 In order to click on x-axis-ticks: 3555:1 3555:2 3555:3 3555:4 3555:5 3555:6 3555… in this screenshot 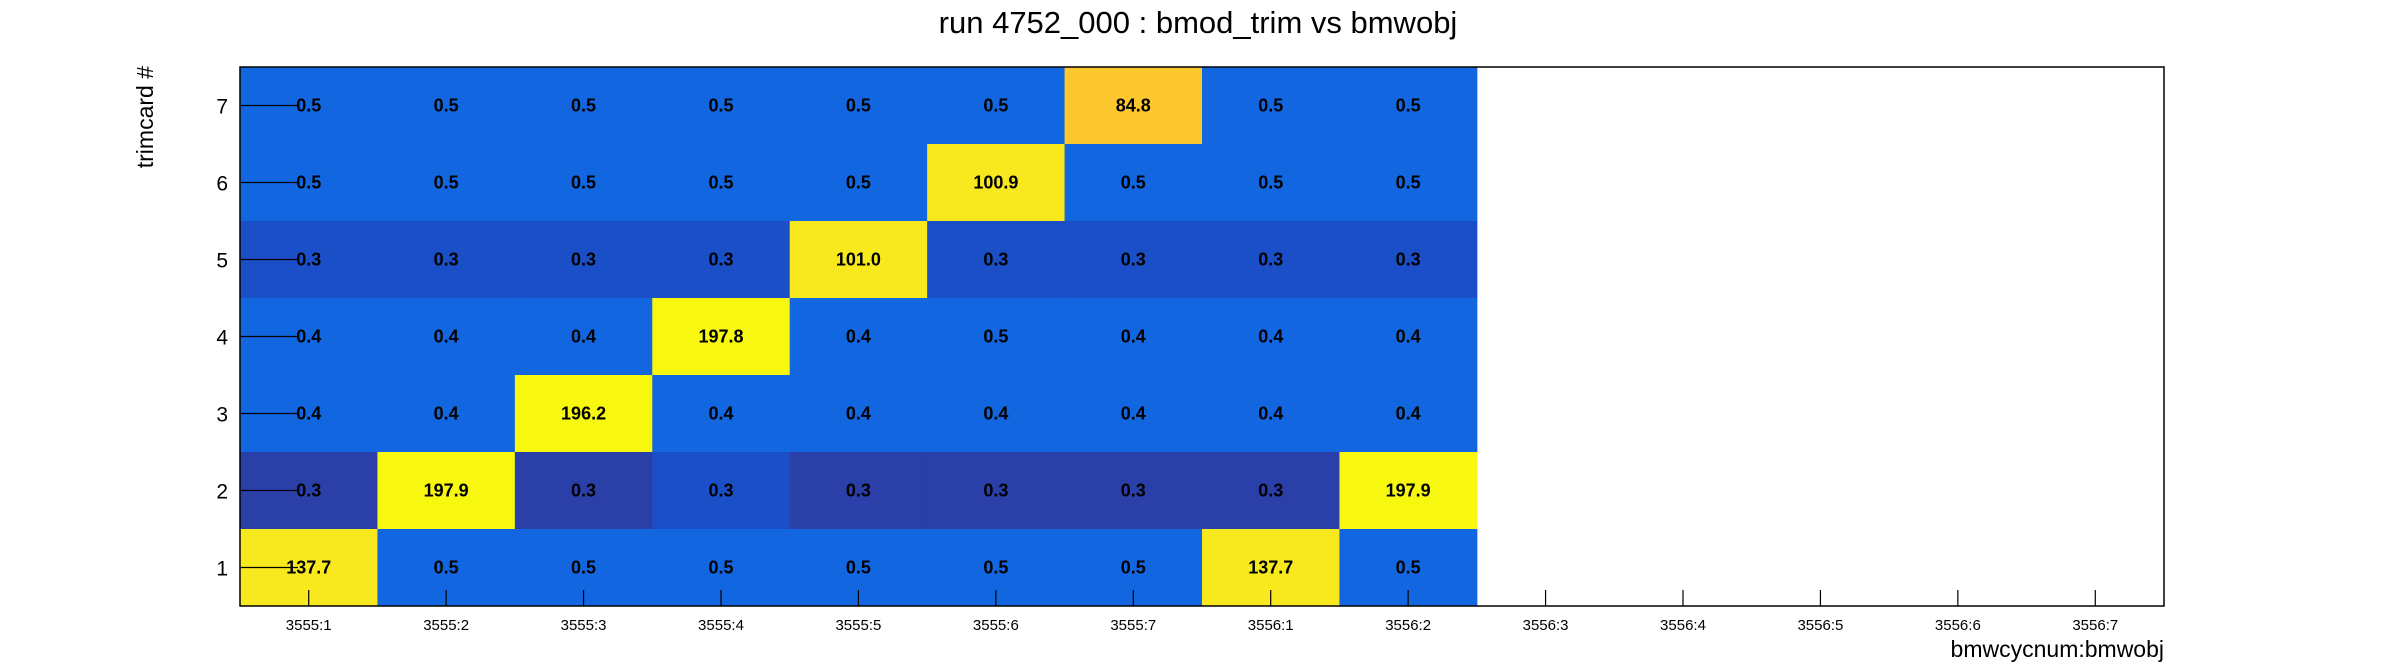, I will do `click(1202, 612)`.